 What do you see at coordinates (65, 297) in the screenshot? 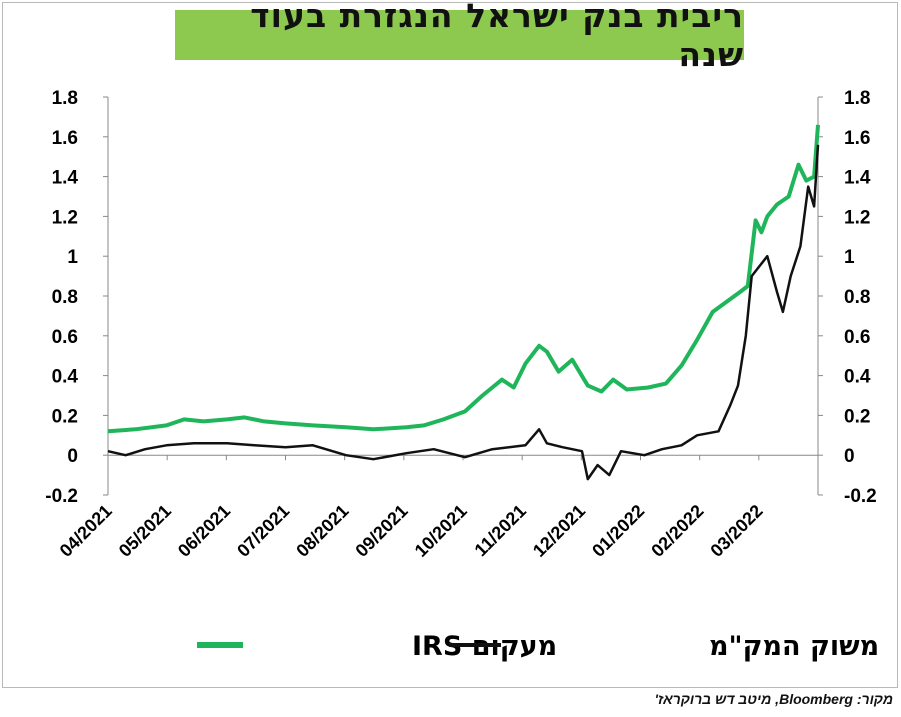
I see `left-y-tick-label: 0.8` at bounding box center [65, 297].